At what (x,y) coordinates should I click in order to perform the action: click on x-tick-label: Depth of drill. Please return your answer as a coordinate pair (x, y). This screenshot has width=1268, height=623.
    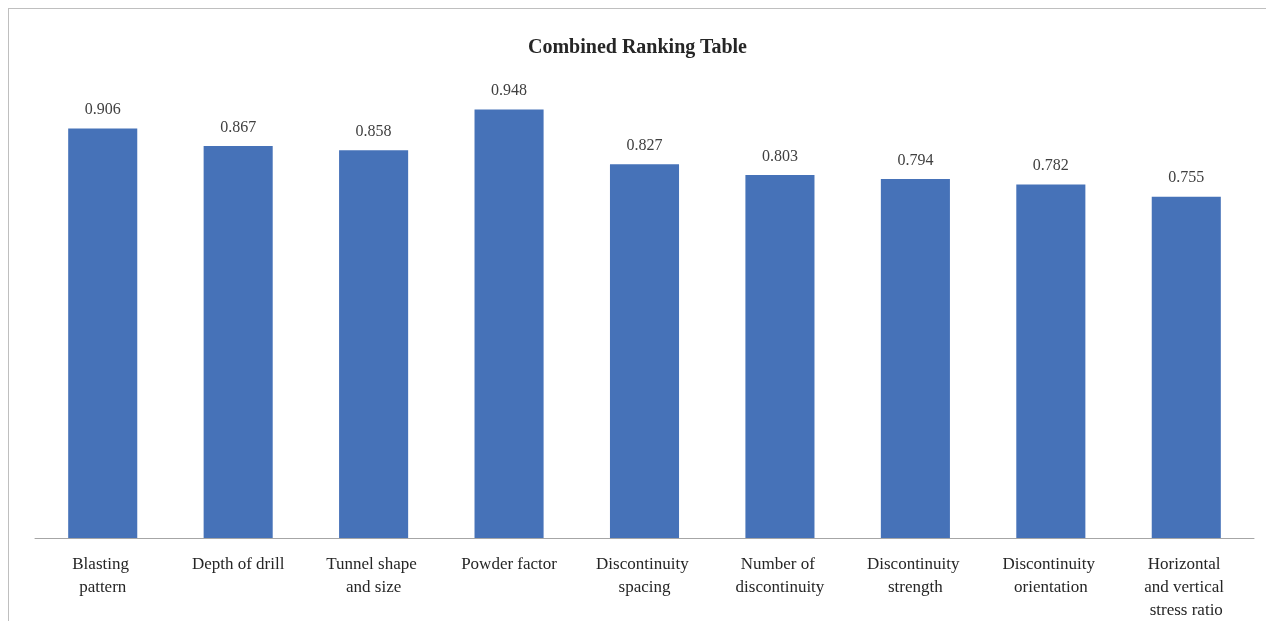
    Looking at the image, I should click on (238, 563).